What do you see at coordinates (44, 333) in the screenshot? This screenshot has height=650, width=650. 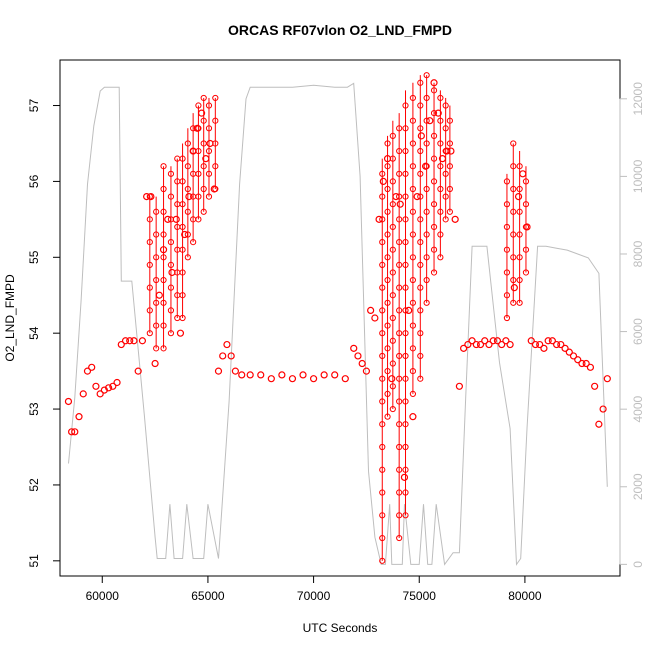 I see `y-axis: 51 52 53 54 55 56 57` at bounding box center [44, 333].